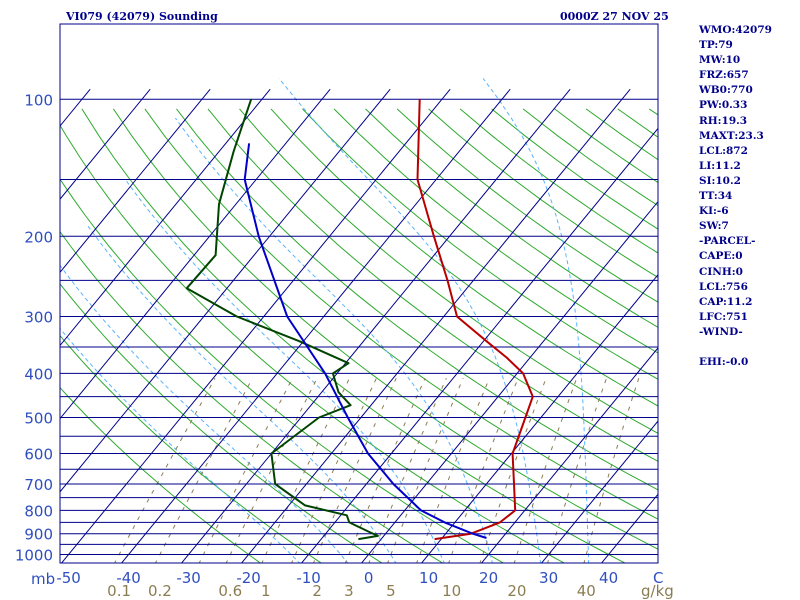 The width and height of the screenshot is (800, 600). What do you see at coordinates (248, 578) in the screenshot?
I see `temperature-tick-label: -20` at bounding box center [248, 578].